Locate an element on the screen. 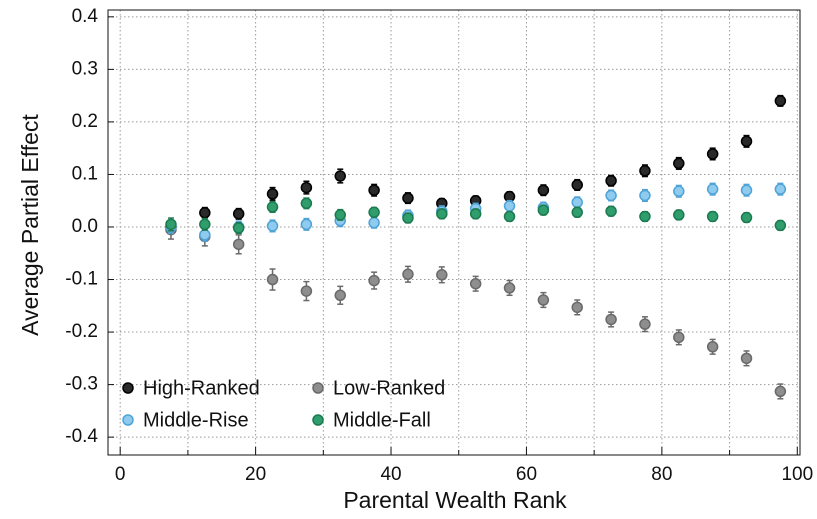 The height and width of the screenshot is (519, 817). y-tick-label: 0.1 is located at coordinates (85, 173).